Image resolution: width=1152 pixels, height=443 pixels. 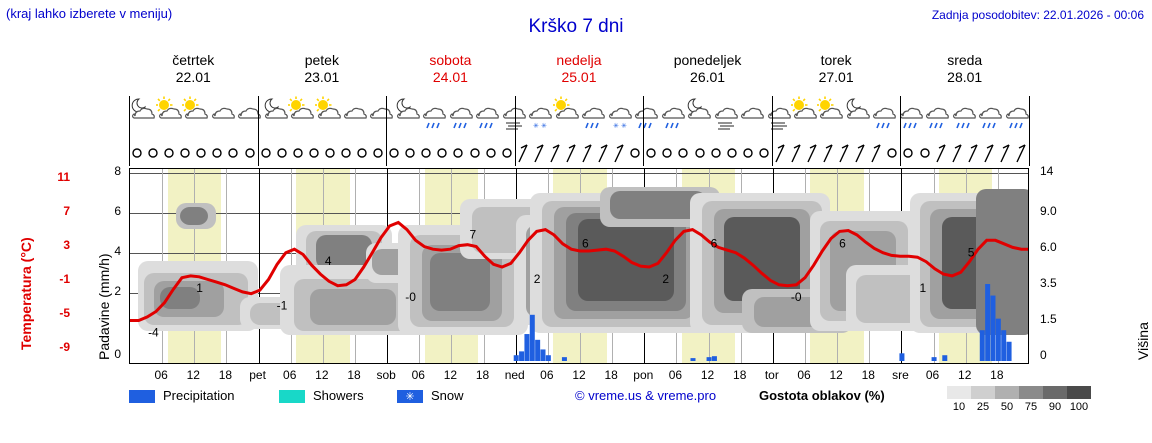 I want to click on gridline-h, so click(x=579, y=173).